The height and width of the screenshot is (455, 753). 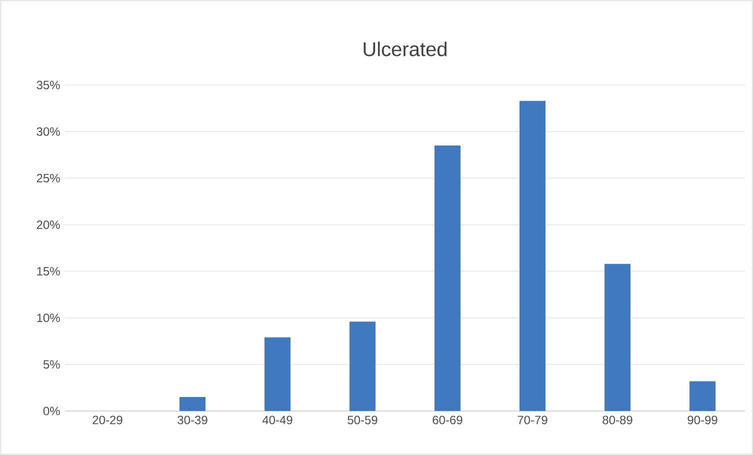 I want to click on y-tick-label: 5%, so click(x=51, y=364).